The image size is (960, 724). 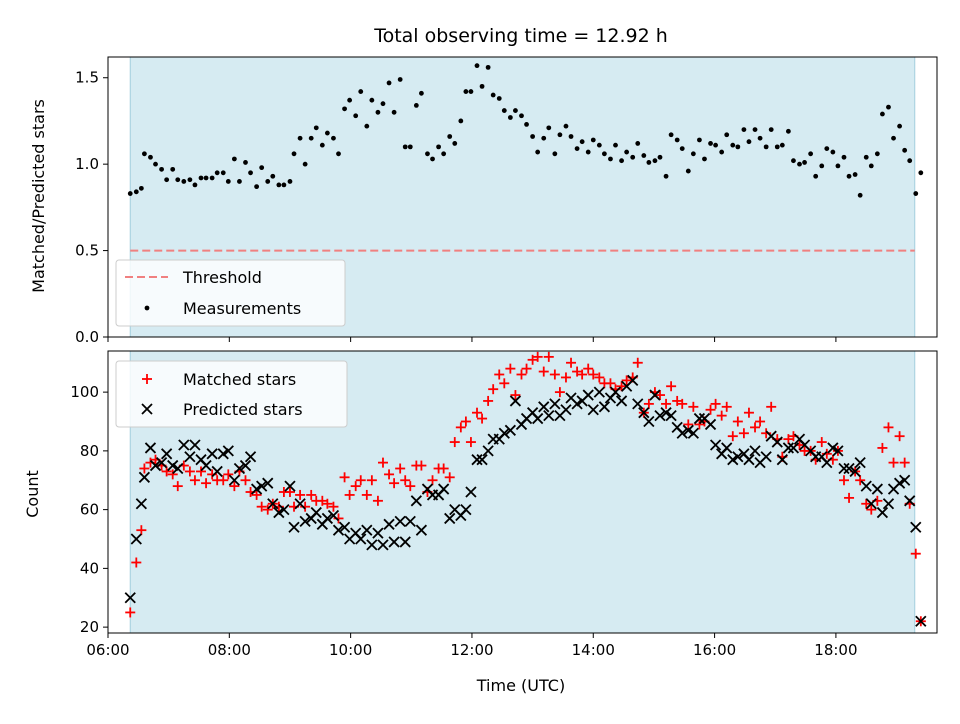 I want to click on bottom-y-tick-label: 60, so click(x=89, y=510).